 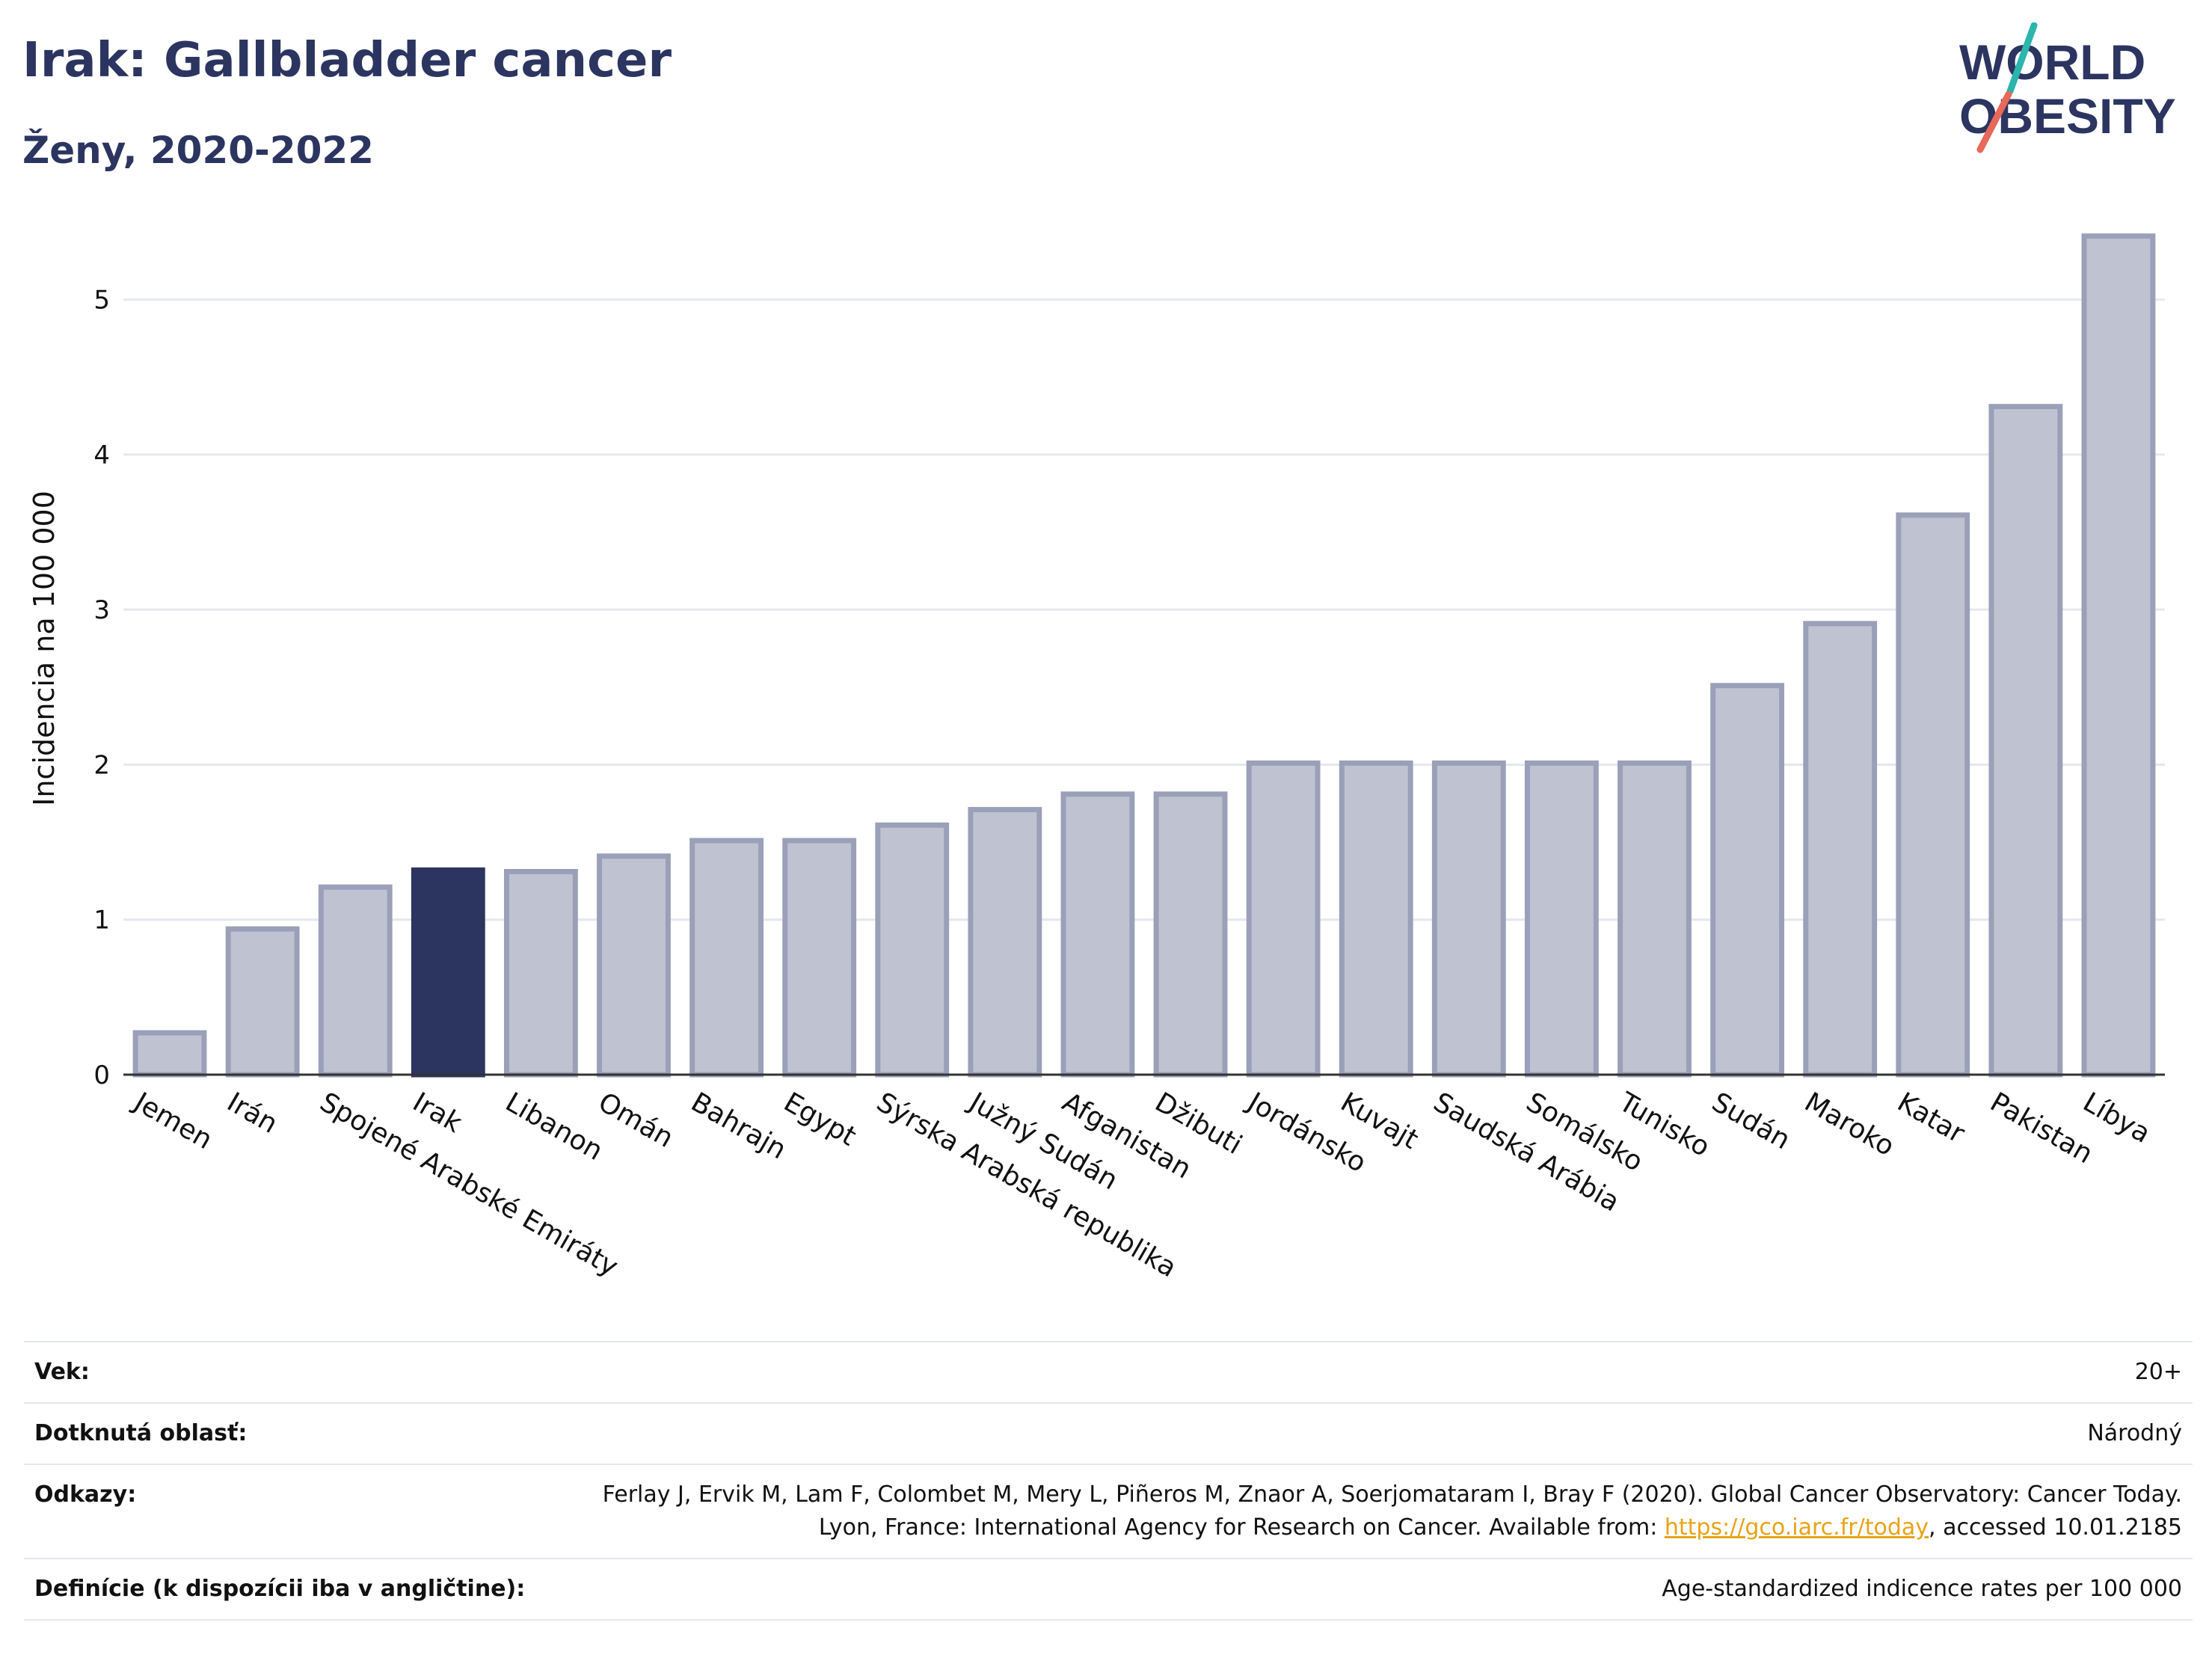 What do you see at coordinates (101, 921) in the screenshot?
I see `y-tick-label: 1` at bounding box center [101, 921].